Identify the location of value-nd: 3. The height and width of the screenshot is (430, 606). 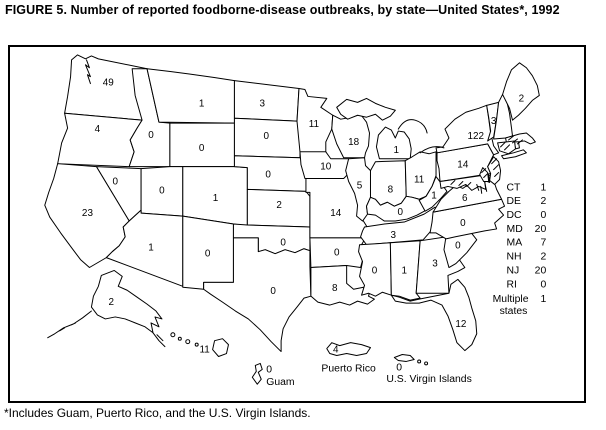
(262, 103).